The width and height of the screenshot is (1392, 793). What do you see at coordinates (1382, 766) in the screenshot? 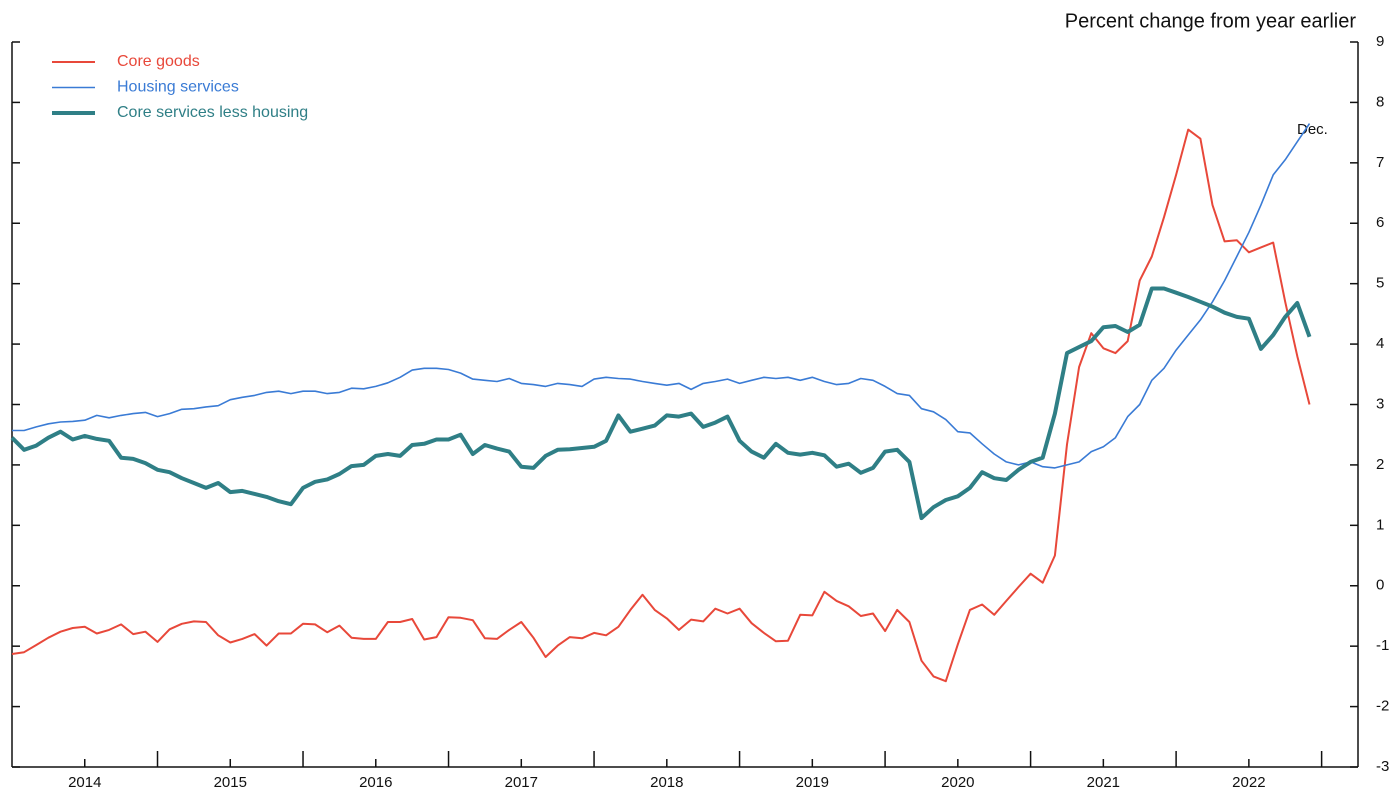
I see `y-tick-label: -3` at bounding box center [1382, 766].